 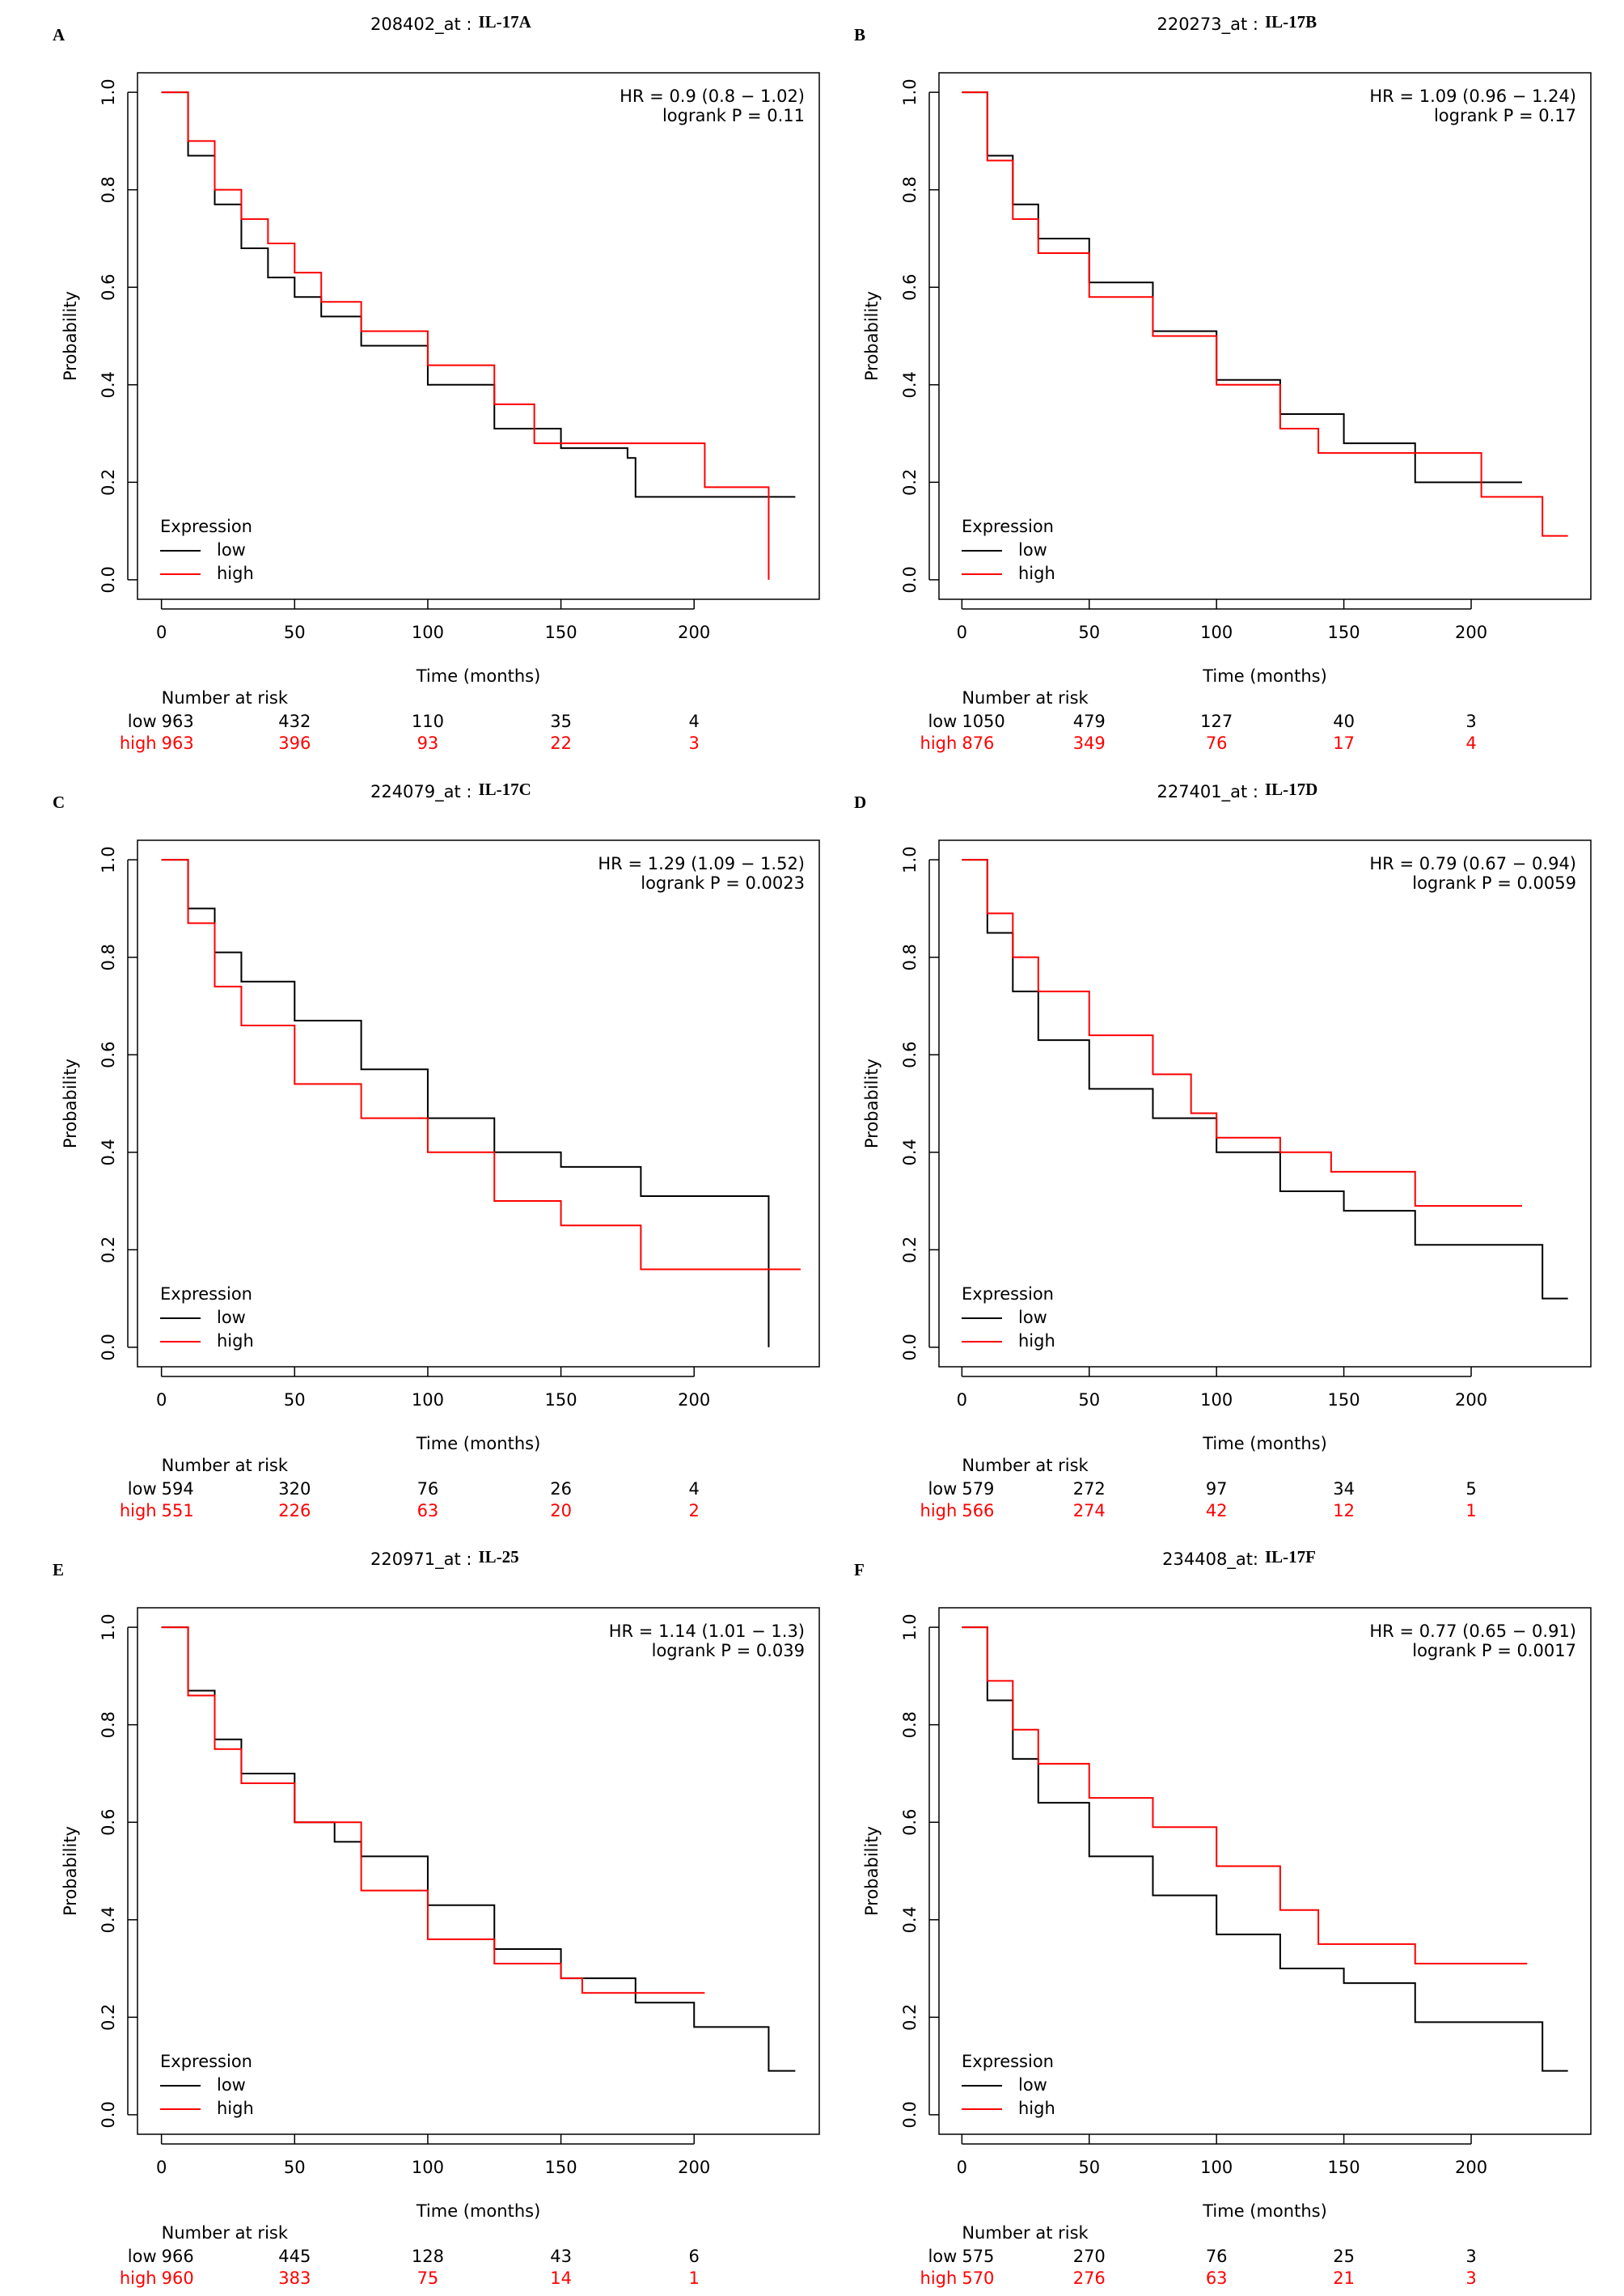 I want to click on risk-count: 63, so click(x=1217, y=2278).